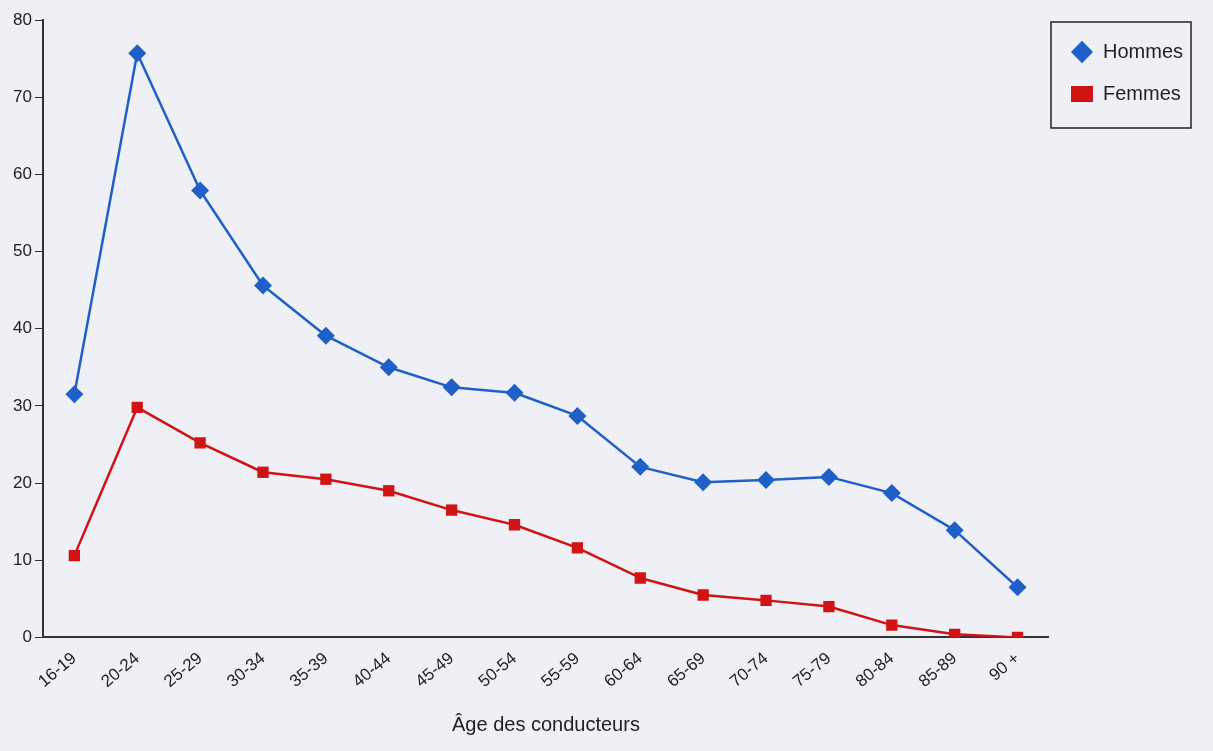  Describe the element at coordinates (22, 174) in the screenshot. I see `y-tick-label: 60` at that location.